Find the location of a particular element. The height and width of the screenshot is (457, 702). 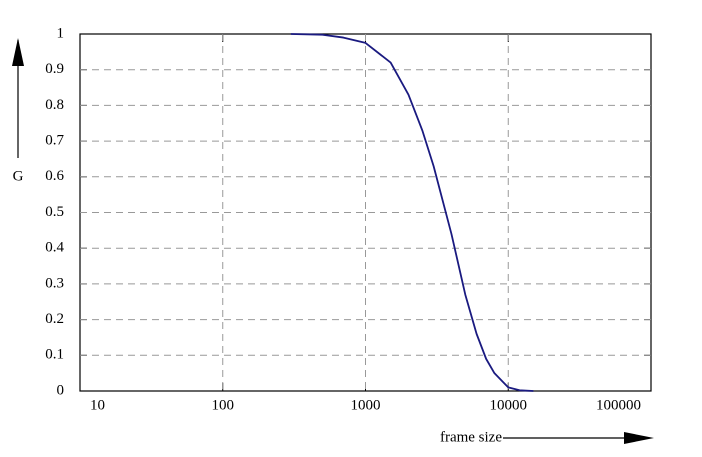

x-tick-label: 100 is located at coordinates (223, 405).